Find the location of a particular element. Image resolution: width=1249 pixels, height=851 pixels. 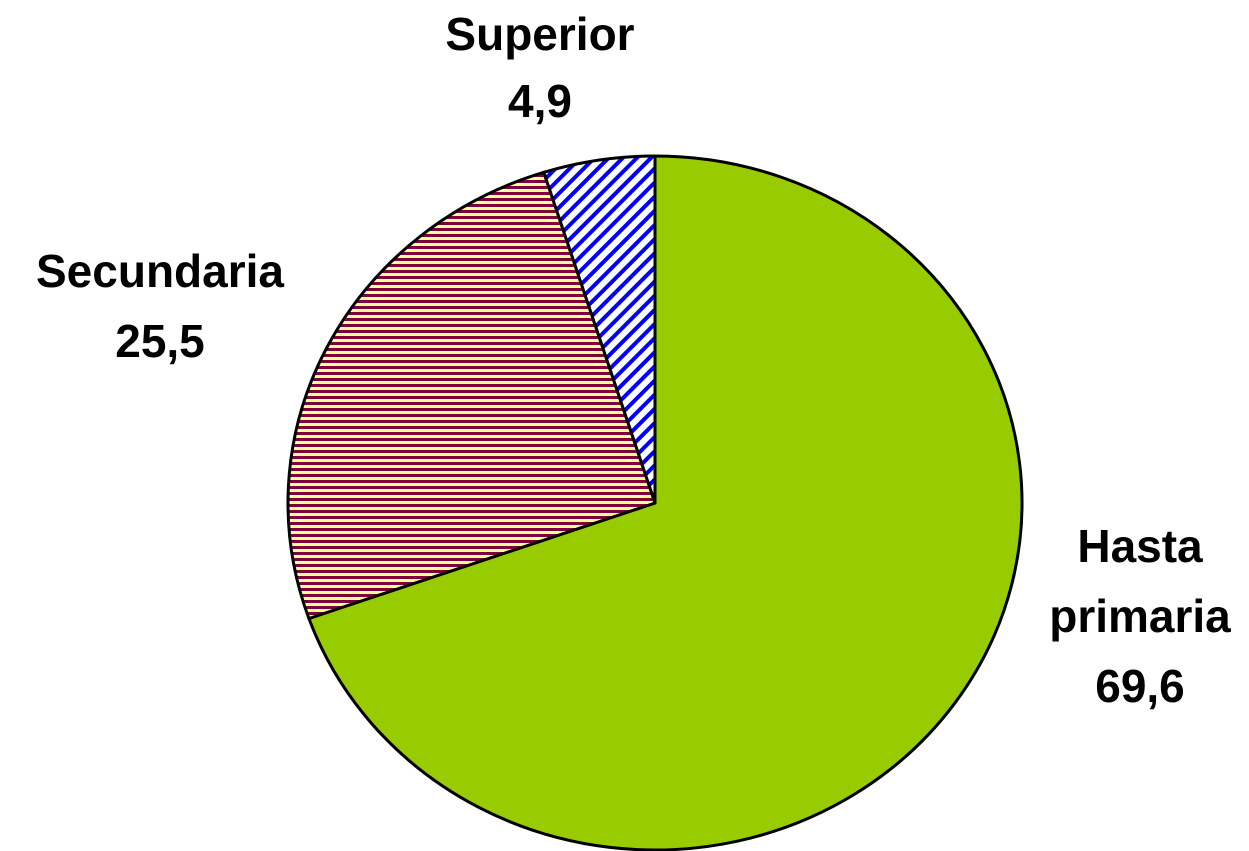

slice-value: 4,9 is located at coordinates (540, 101).